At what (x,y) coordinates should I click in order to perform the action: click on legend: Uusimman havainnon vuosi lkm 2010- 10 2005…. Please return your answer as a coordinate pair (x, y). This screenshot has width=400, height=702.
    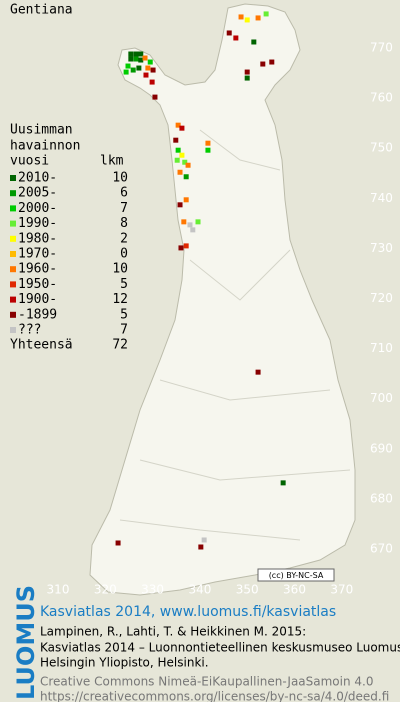
    Looking at the image, I should click on (69, 238).